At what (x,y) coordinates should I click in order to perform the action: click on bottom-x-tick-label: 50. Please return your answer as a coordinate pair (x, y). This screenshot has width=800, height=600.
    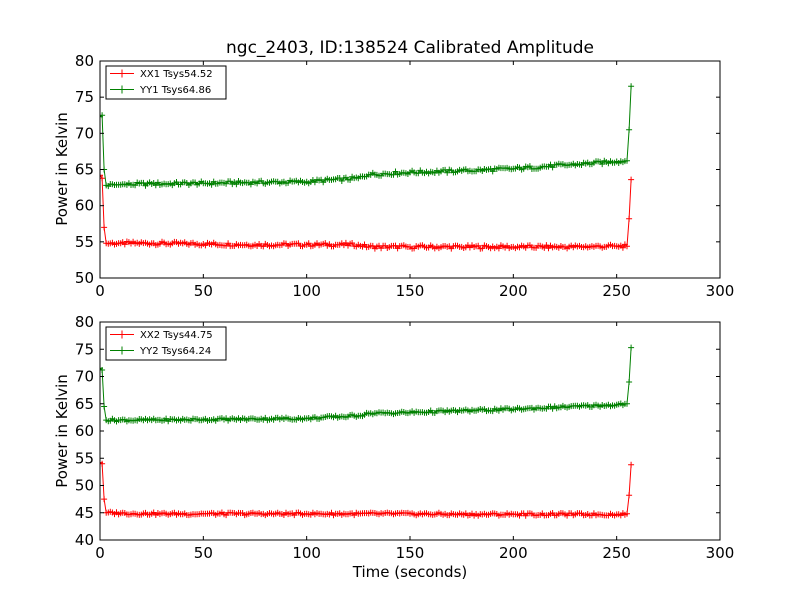
    Looking at the image, I should click on (203, 553).